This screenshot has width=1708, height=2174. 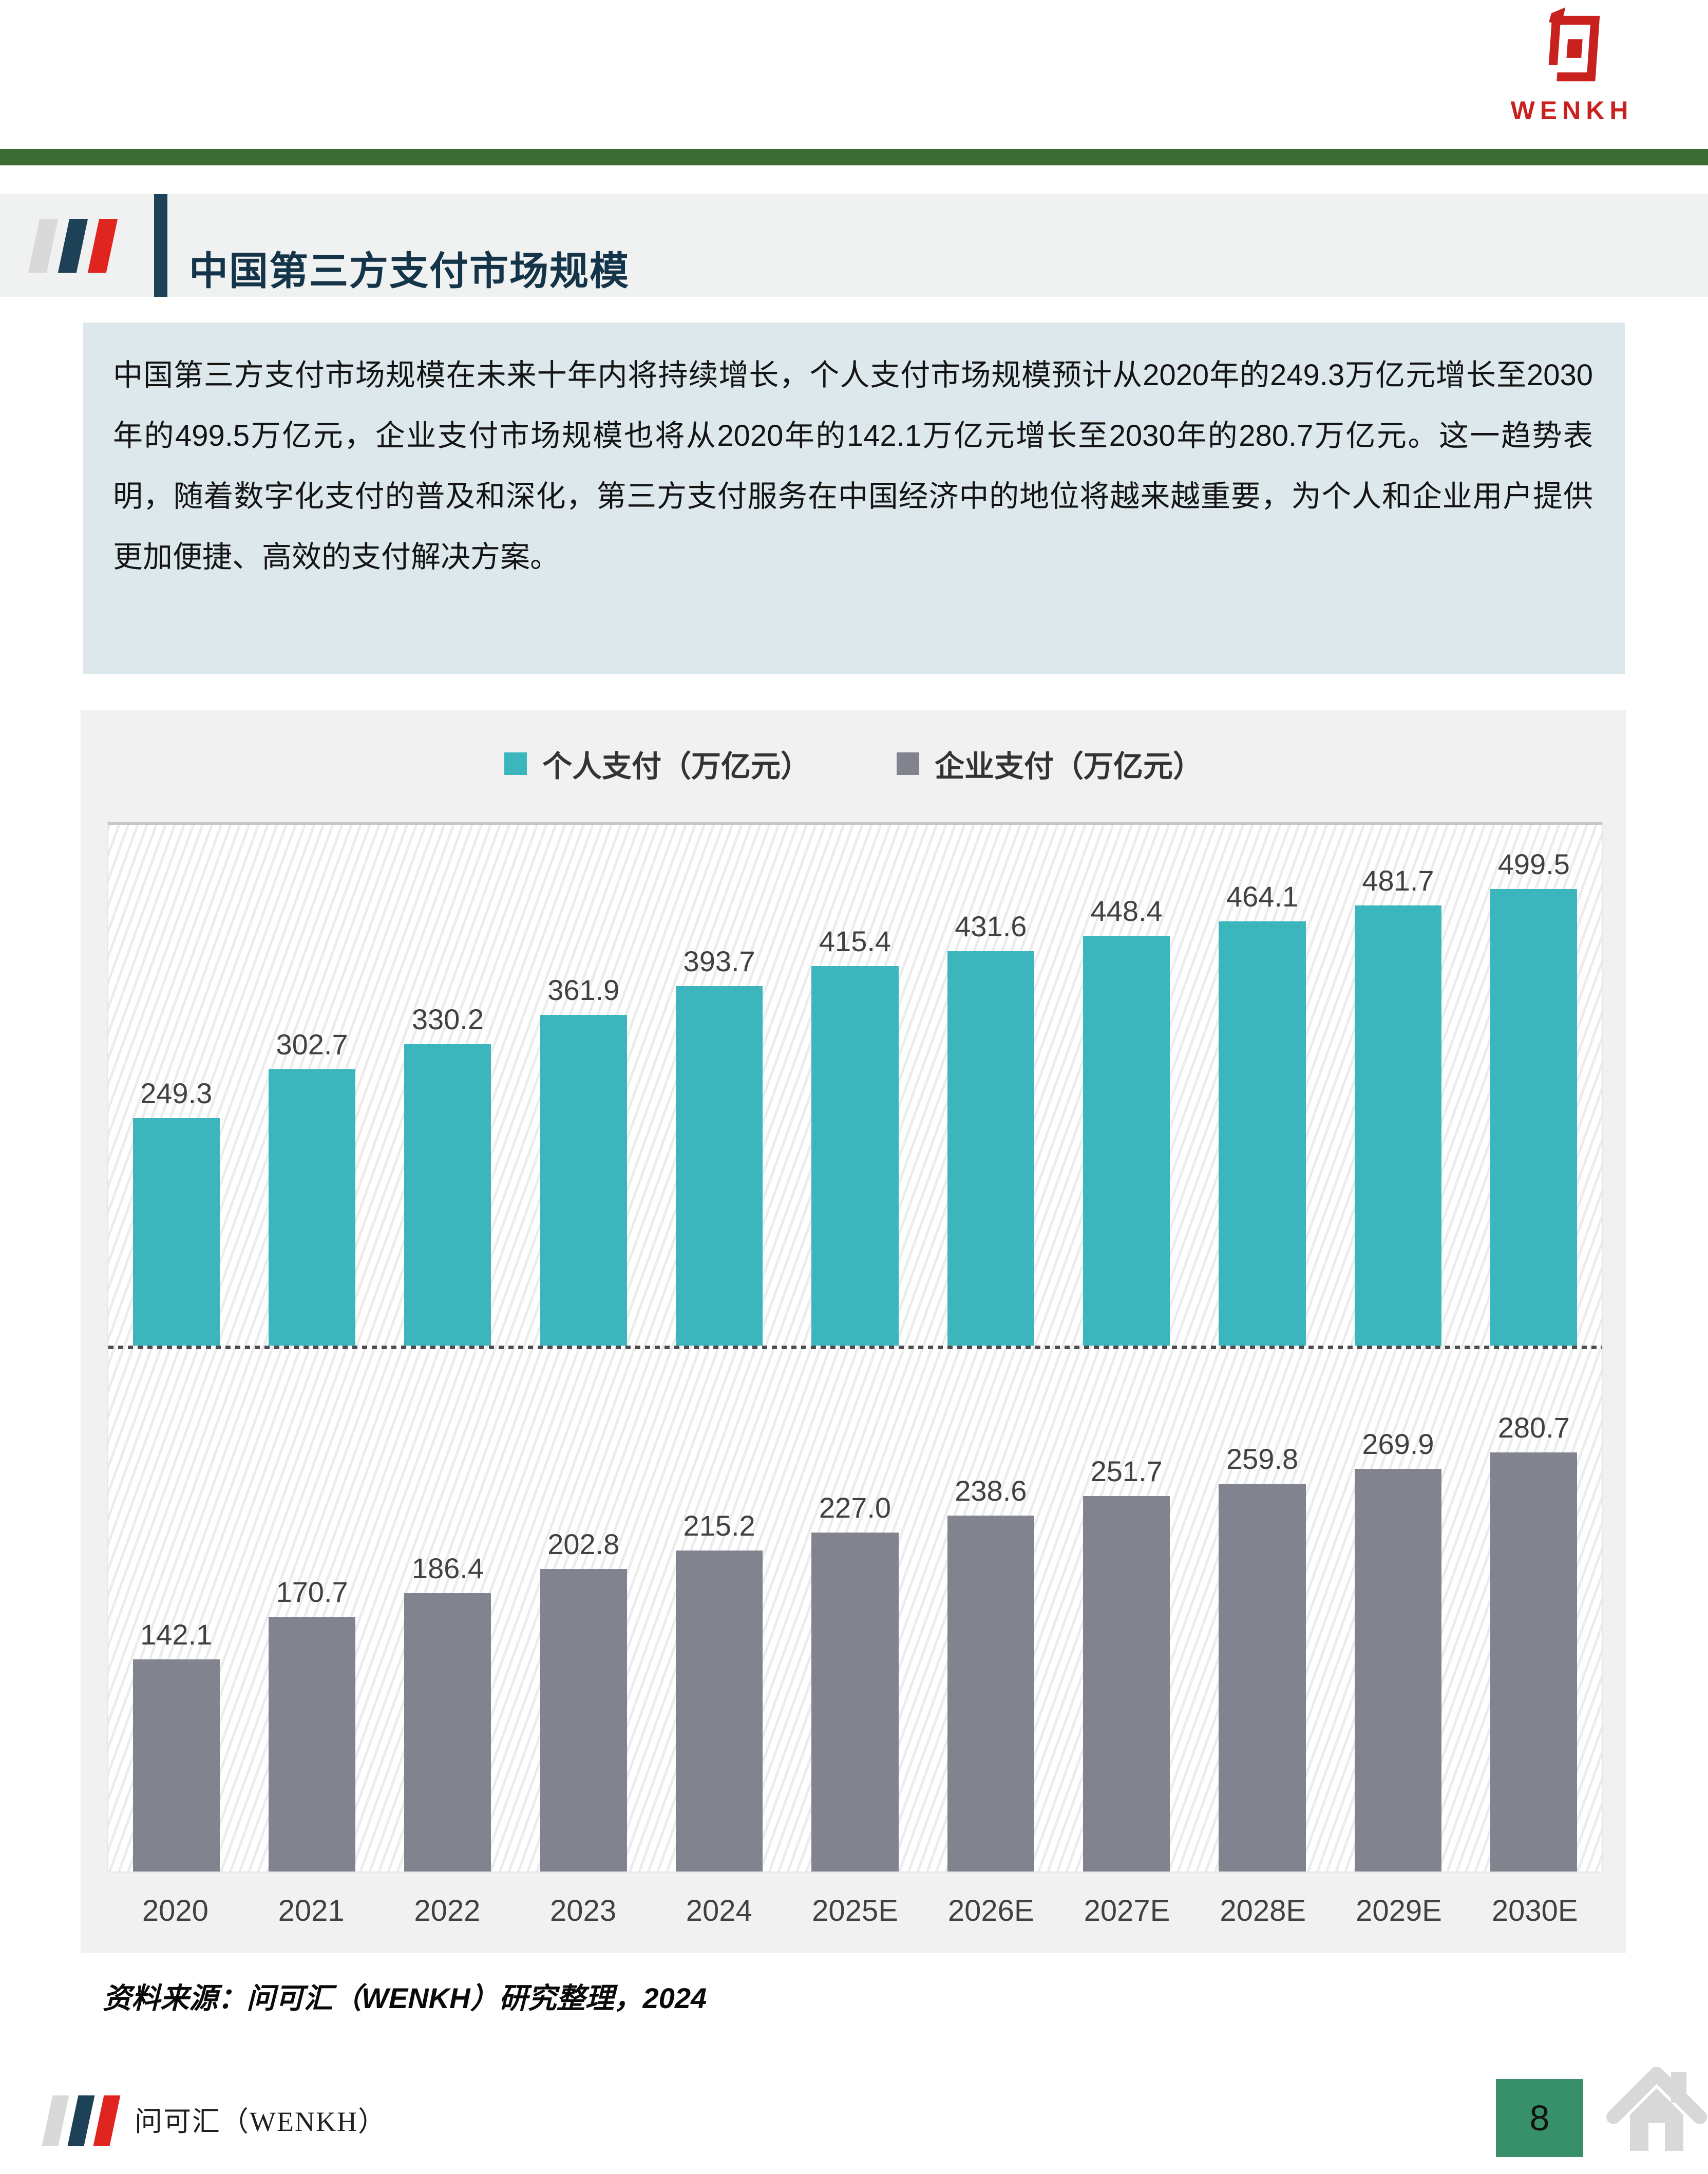 I want to click on personal-column-2021: 302.7, so click(x=311, y=1085).